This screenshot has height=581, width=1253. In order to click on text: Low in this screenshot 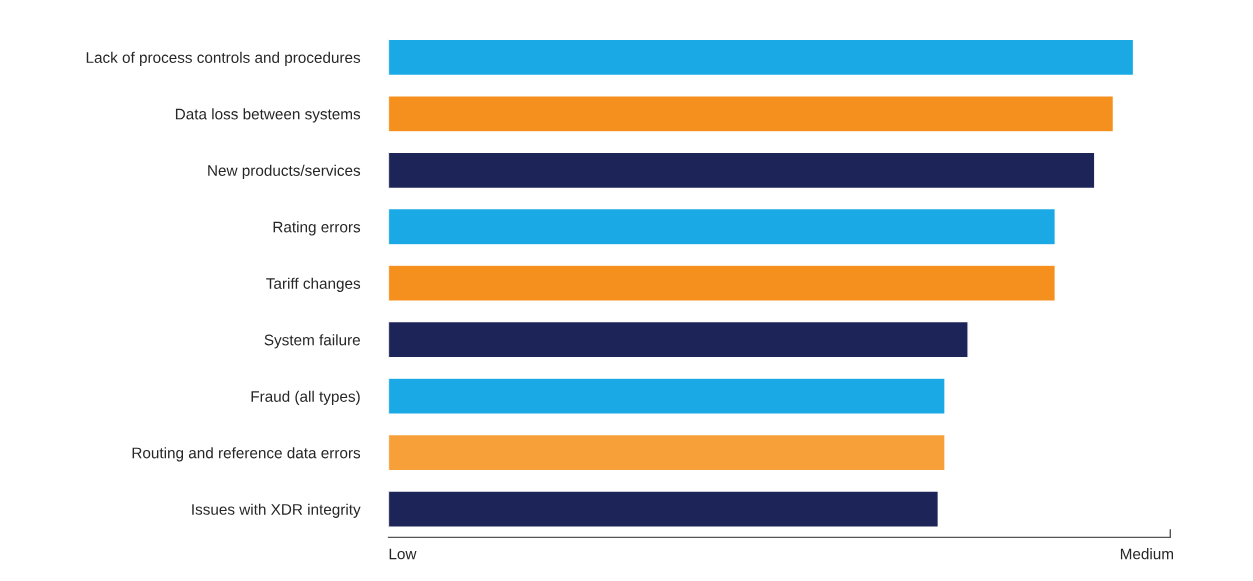, I will do `click(403, 554)`.